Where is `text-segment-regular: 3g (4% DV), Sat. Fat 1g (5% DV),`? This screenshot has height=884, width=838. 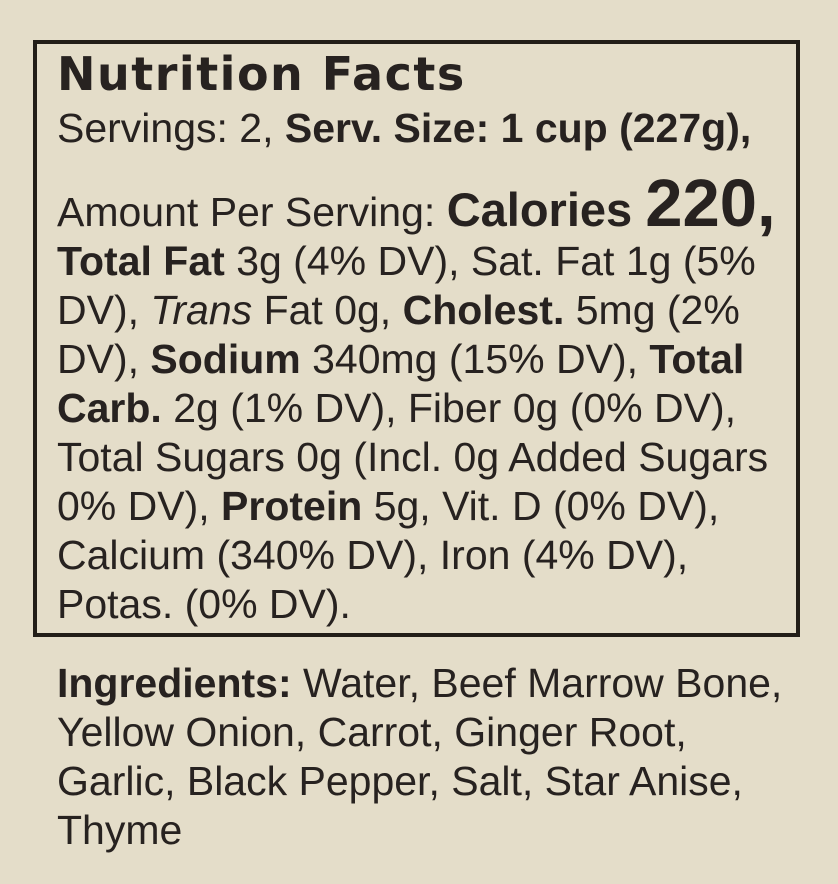 text-segment-regular: 3g (4% DV), Sat. Fat 1g (5% DV), is located at coordinates (406, 285).